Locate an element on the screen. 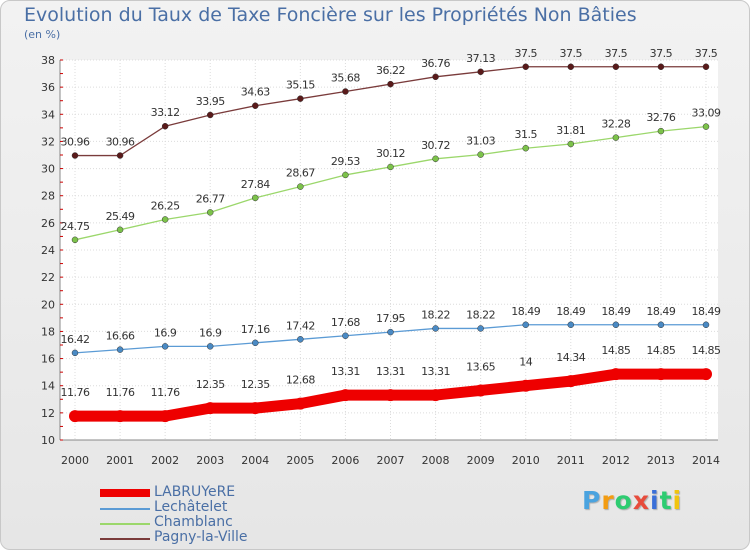 Image resolution: width=750 pixels, height=550 pixels. logo-letter: r is located at coordinates (608, 500).